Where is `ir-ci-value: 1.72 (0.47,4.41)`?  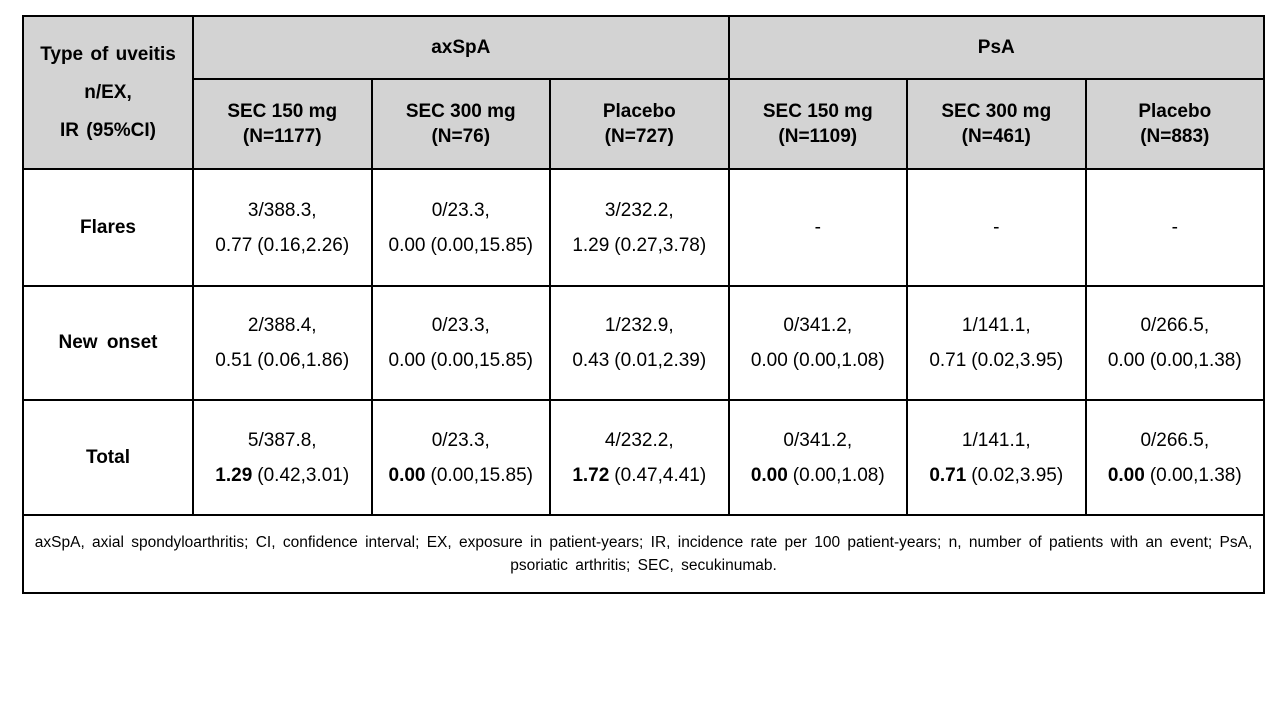 ir-ci-value: 1.72 (0.47,4.41) is located at coordinates (639, 475).